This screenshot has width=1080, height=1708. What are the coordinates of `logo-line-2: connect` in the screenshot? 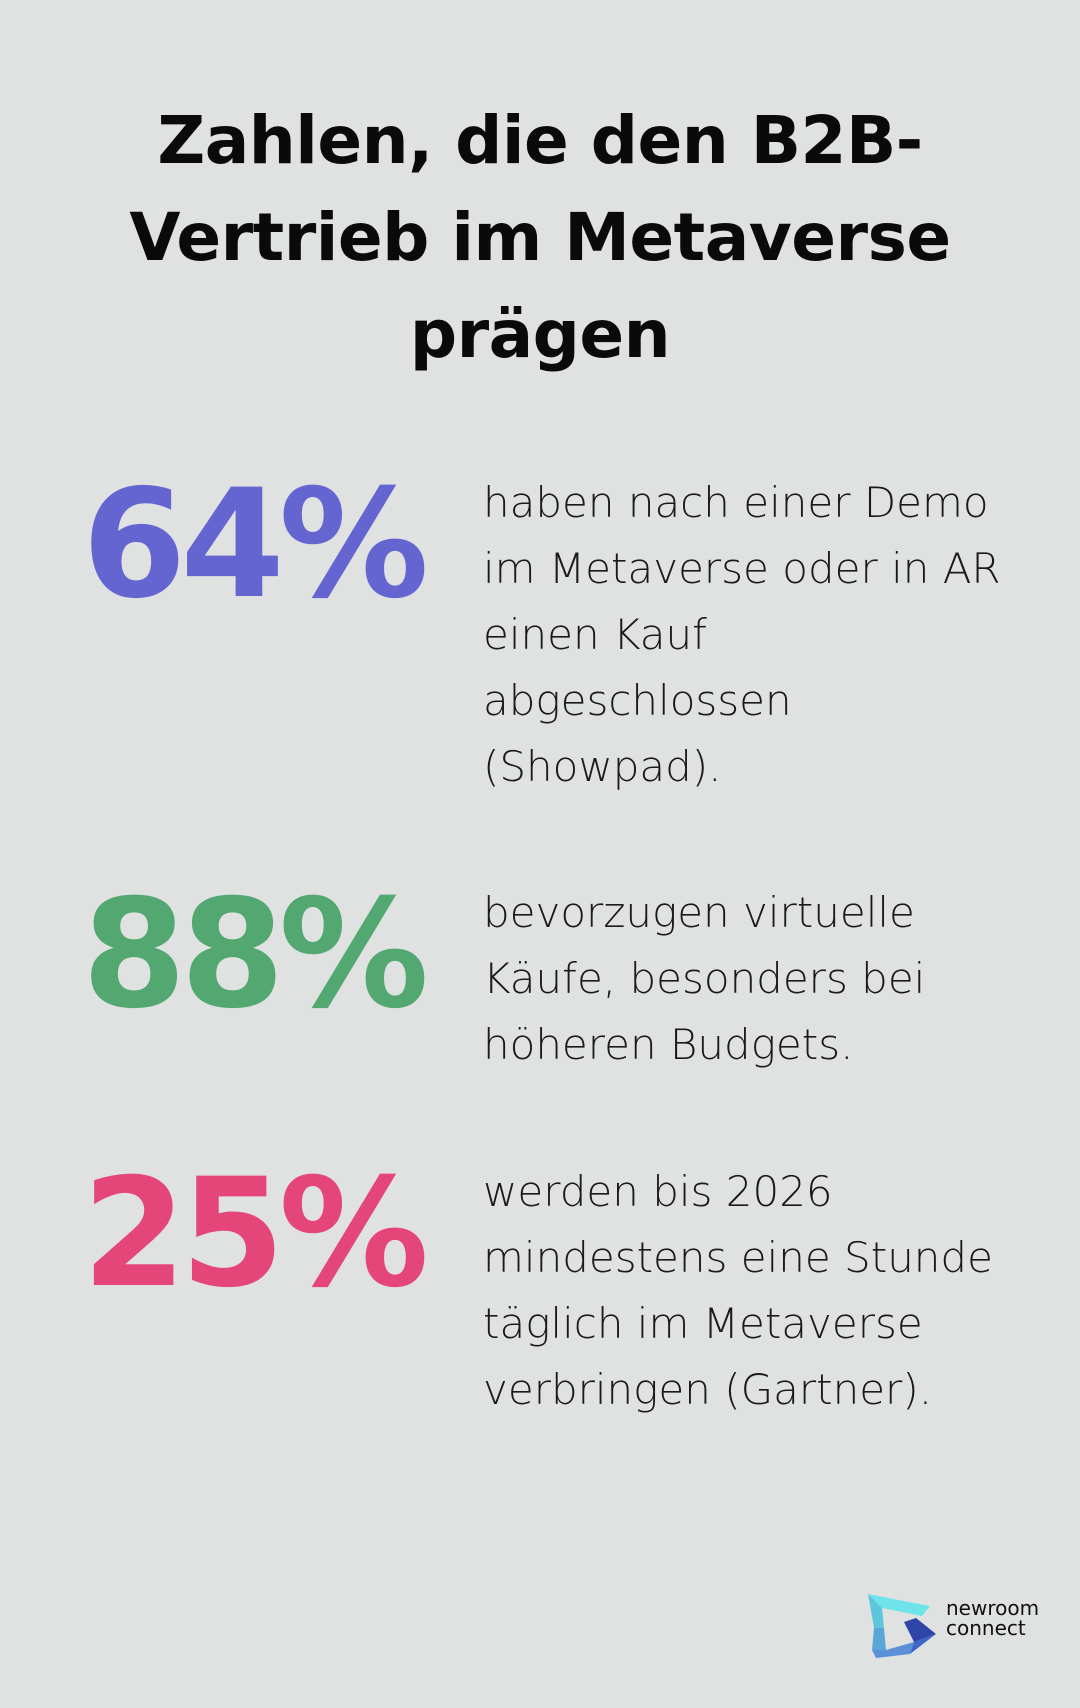 It's located at (986, 1628).